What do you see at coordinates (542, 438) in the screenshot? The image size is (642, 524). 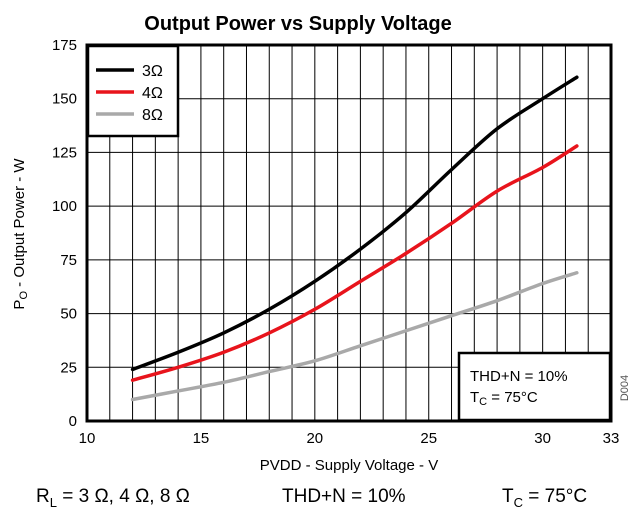 I see `x-tick-label: 30` at bounding box center [542, 438].